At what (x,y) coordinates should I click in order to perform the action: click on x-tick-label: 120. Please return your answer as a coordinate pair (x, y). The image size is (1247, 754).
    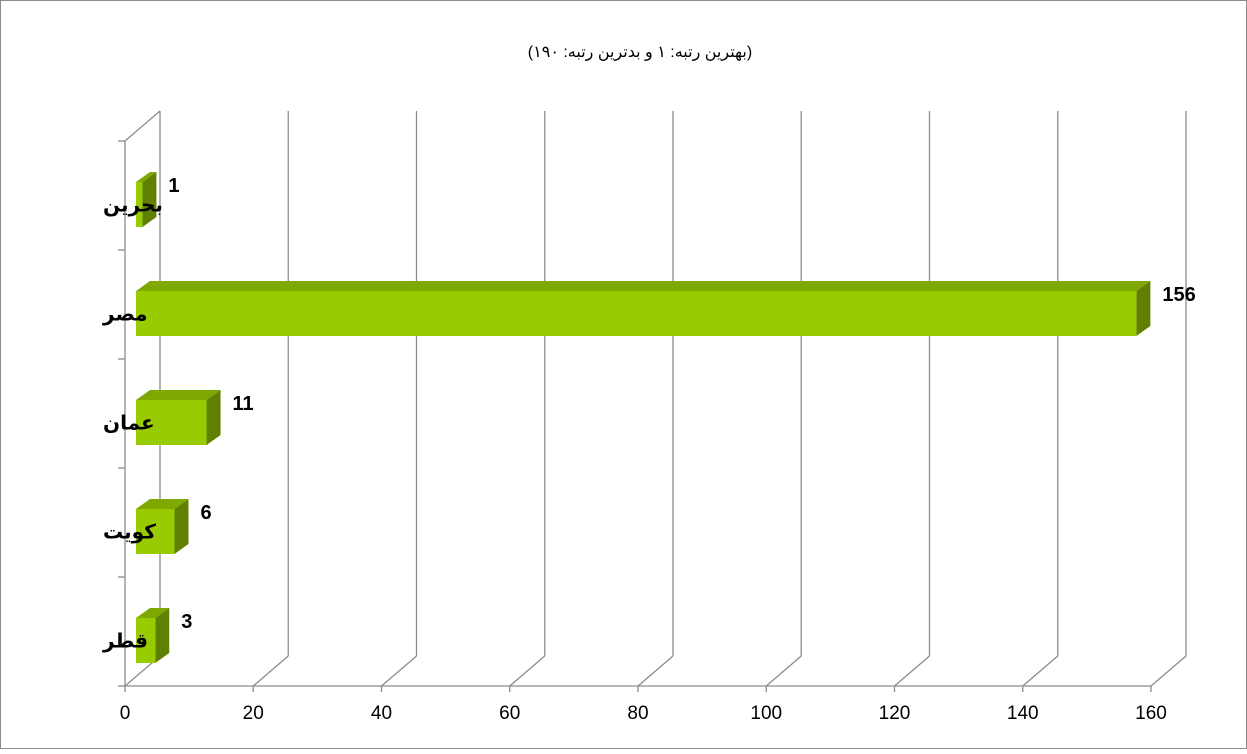
    Looking at the image, I should click on (895, 713).